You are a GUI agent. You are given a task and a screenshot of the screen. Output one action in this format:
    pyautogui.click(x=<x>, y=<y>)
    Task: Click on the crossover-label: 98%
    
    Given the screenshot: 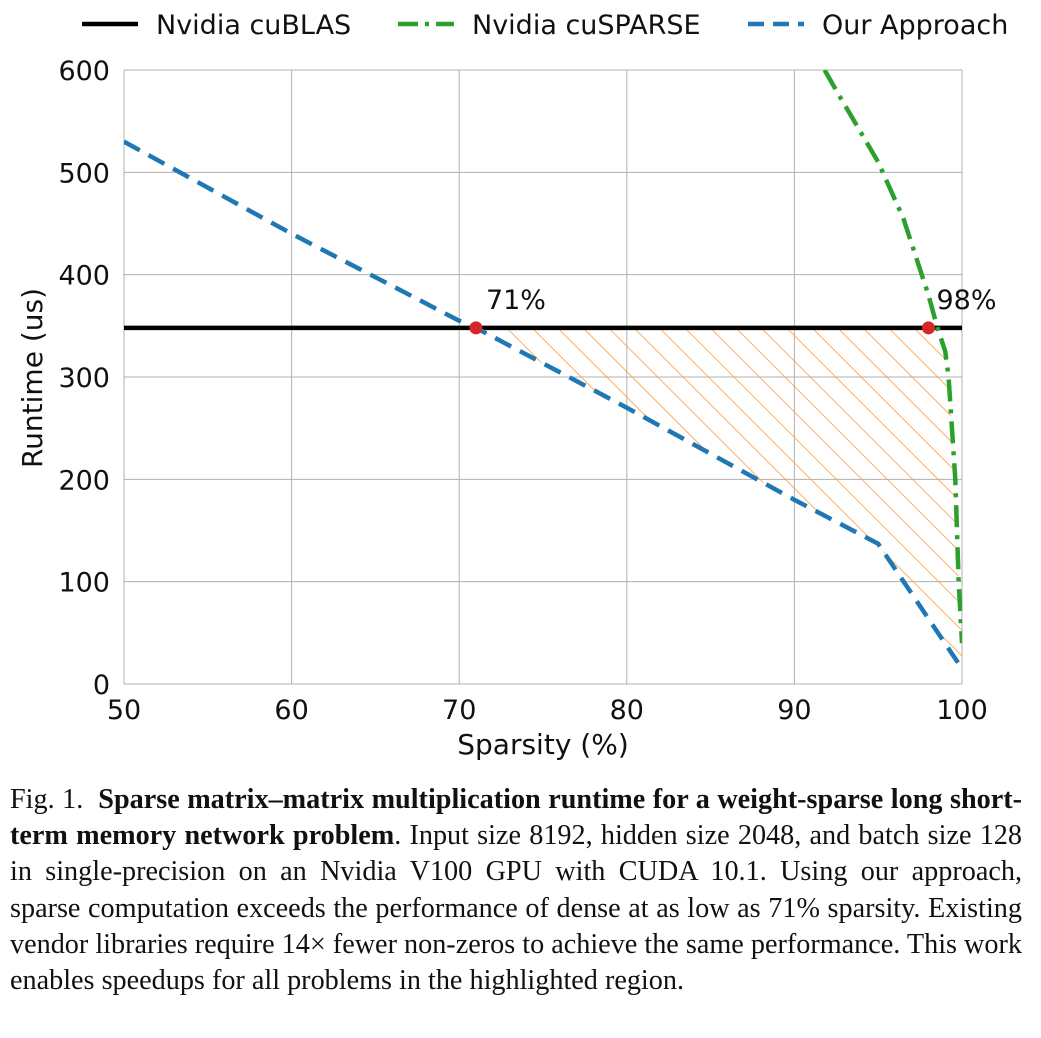 What is the action you would take?
    pyautogui.click(x=966, y=300)
    